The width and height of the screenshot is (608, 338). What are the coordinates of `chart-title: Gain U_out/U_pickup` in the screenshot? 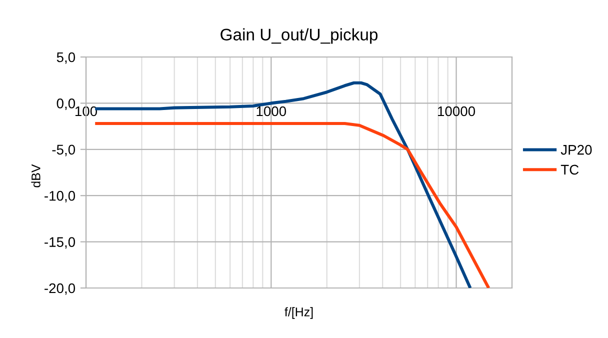 It's located at (299, 36).